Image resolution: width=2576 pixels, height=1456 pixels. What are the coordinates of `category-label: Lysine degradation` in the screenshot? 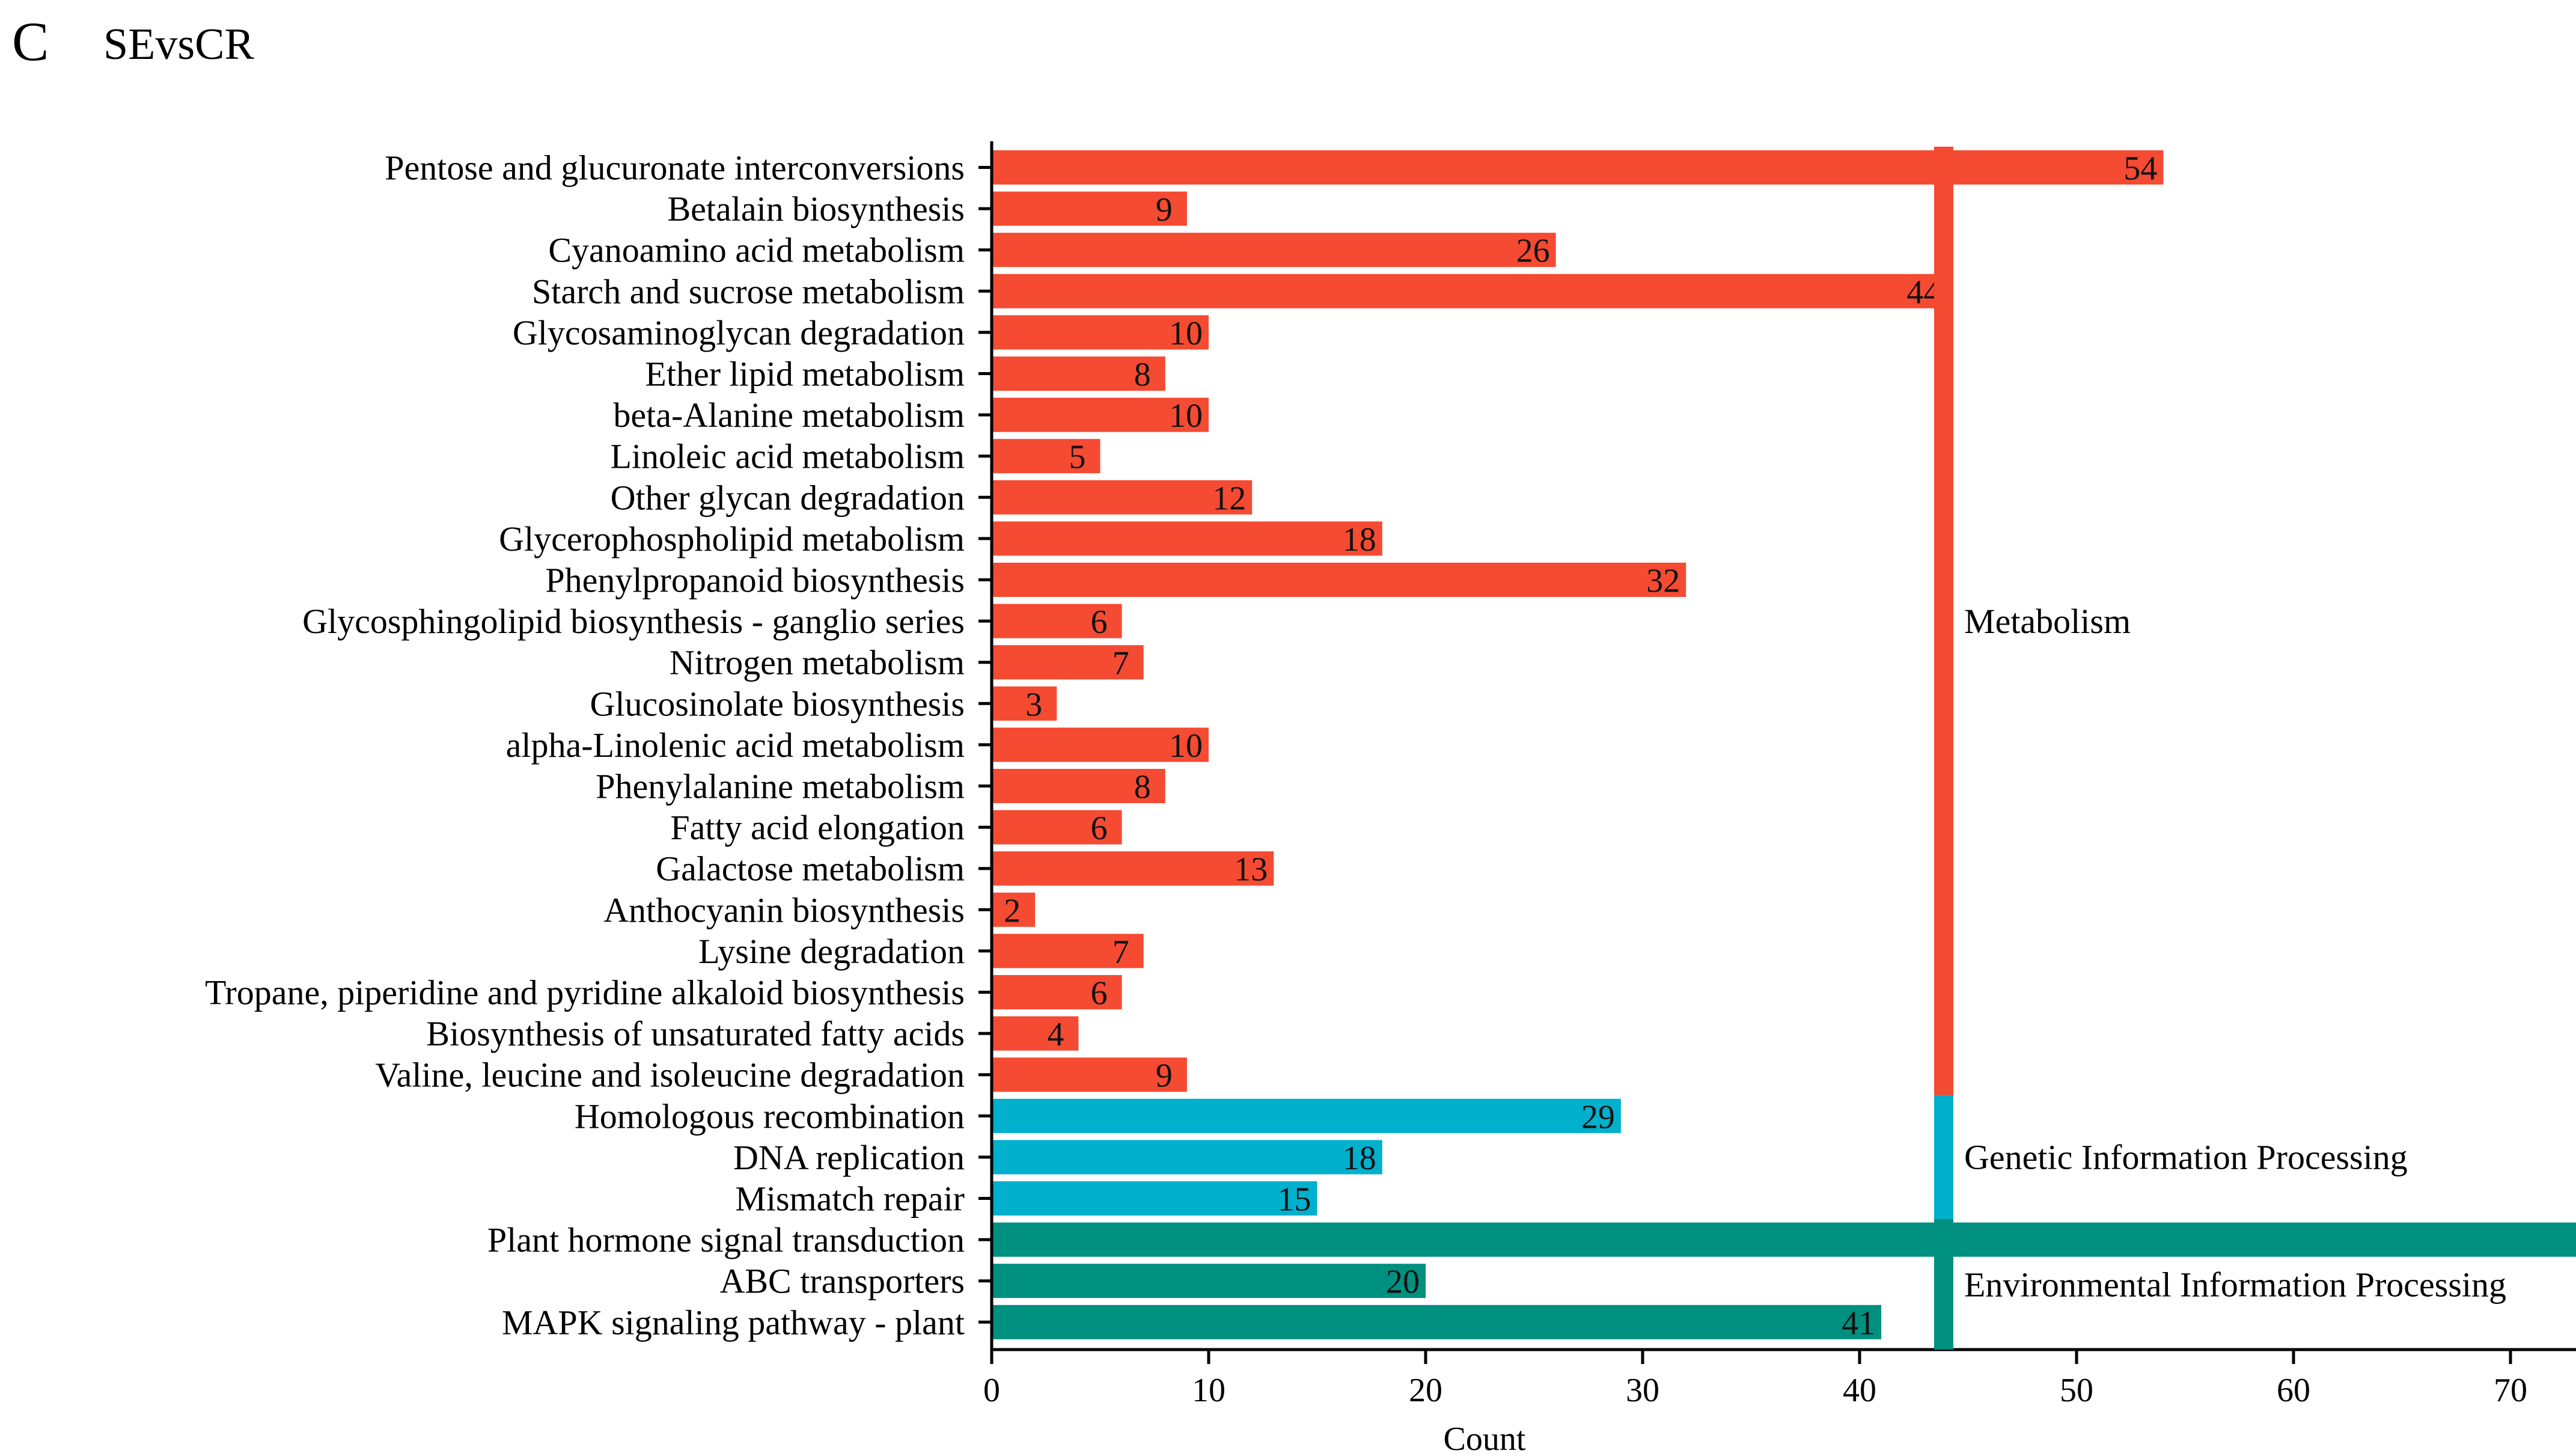 It's located at (831, 952).